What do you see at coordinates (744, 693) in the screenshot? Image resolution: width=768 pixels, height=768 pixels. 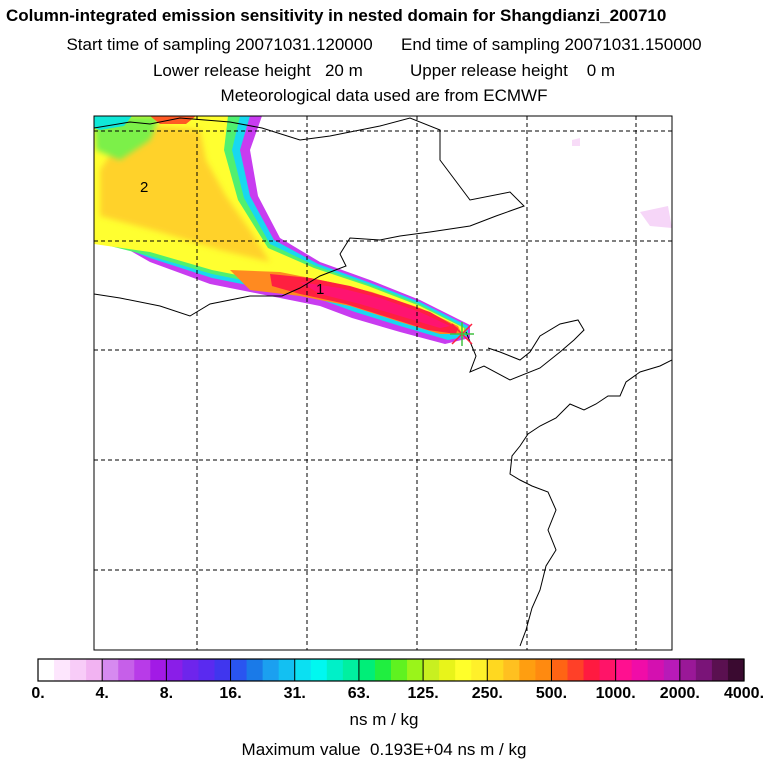 I see `colorbar-tick-label: 4000.` at bounding box center [744, 693].